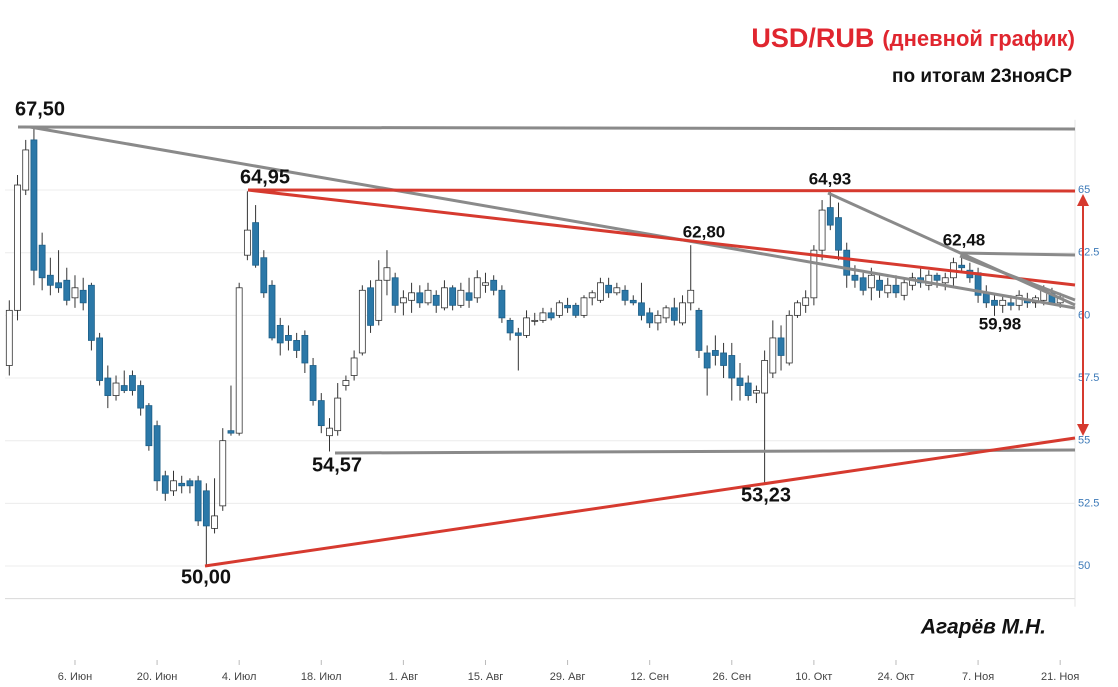 The height and width of the screenshot is (687, 1118). Describe the element at coordinates (40, 109) in the screenshot. I see `annotation: 67,50` at that location.